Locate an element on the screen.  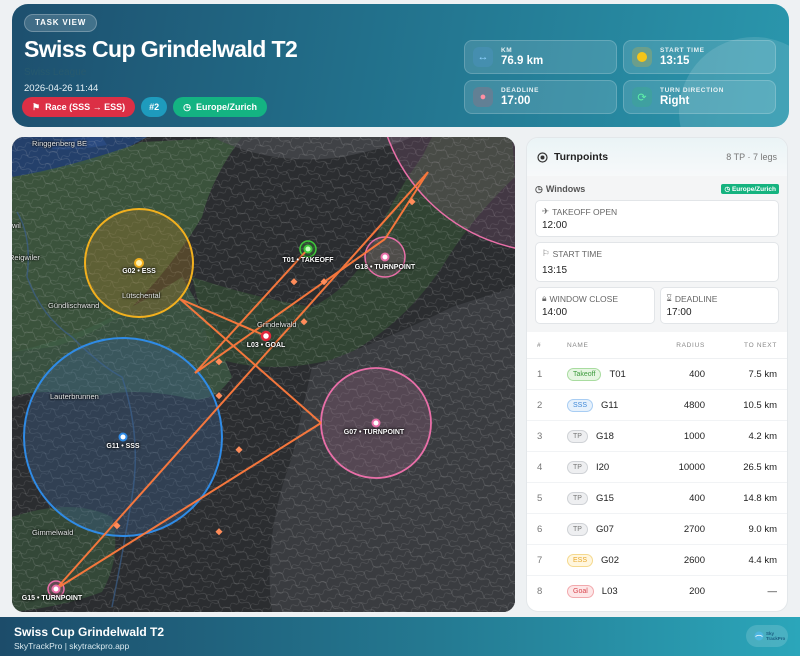
table-row: 5 TP G15 400 14.8 km is located at coordinates (657, 498).